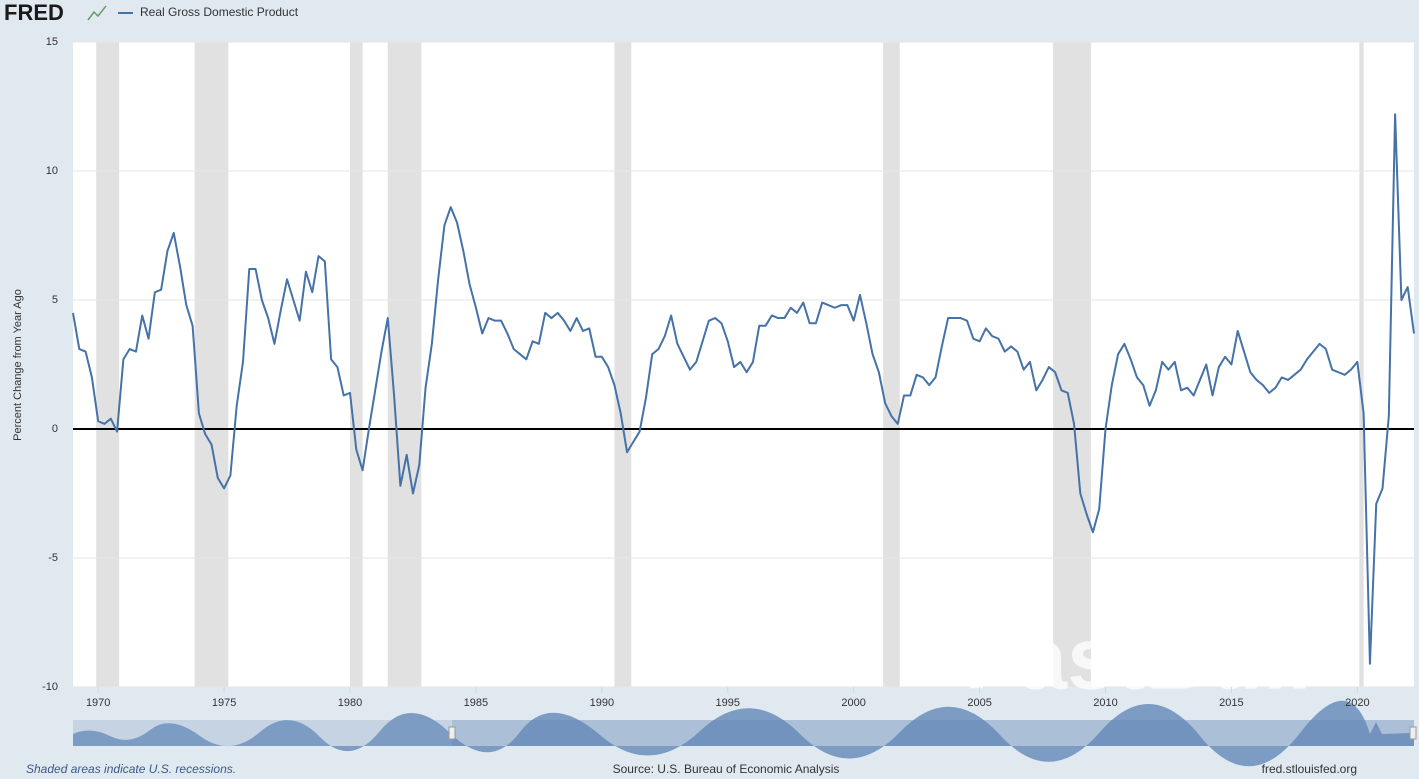 The width and height of the screenshot is (1419, 779). I want to click on x-tick-label: 2000, so click(853, 703).